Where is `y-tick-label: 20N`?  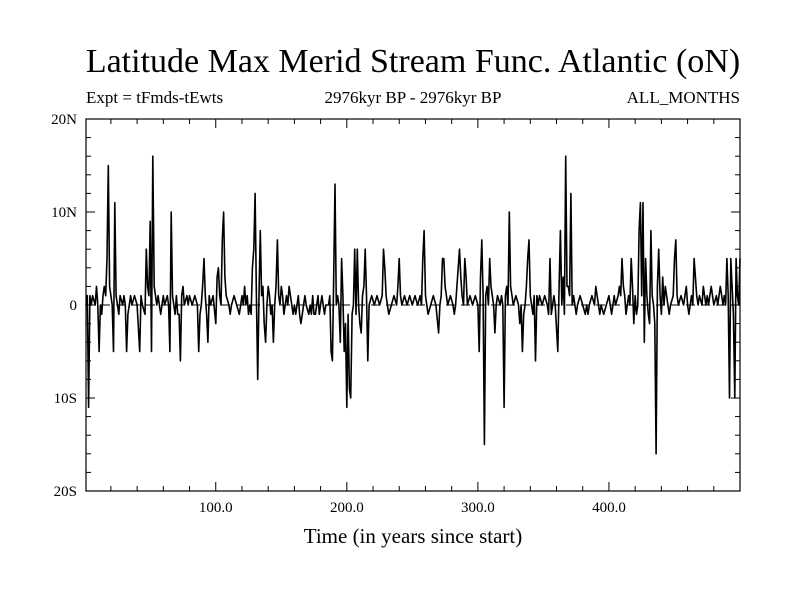 y-tick-label: 20N is located at coordinates (64, 120).